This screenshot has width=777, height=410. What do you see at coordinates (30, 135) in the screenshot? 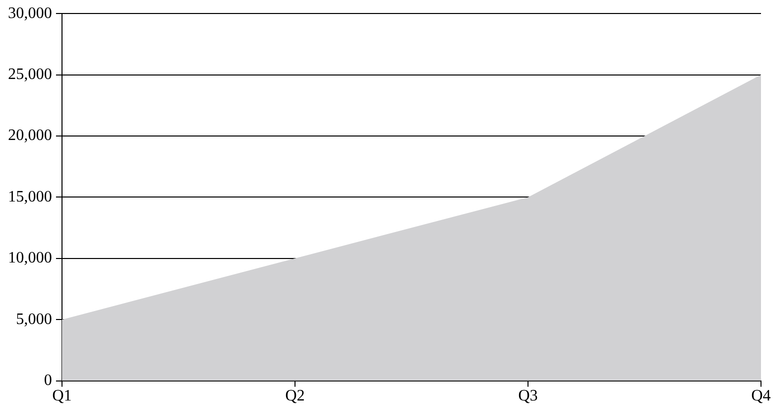
I see `y-tick-label: 20,000` at bounding box center [30, 135].